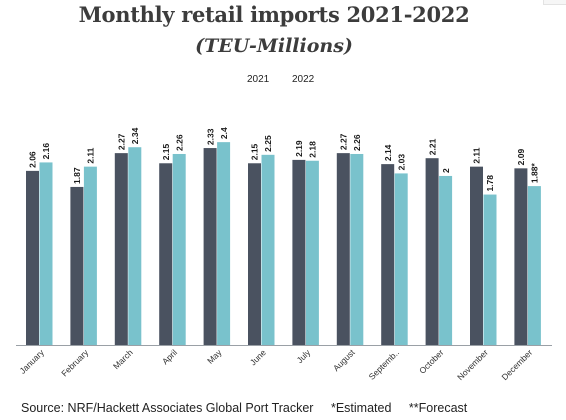 The height and width of the screenshot is (420, 566). Describe the element at coordinates (255, 151) in the screenshot. I see `data-label-2021-5: 2.15` at that location.